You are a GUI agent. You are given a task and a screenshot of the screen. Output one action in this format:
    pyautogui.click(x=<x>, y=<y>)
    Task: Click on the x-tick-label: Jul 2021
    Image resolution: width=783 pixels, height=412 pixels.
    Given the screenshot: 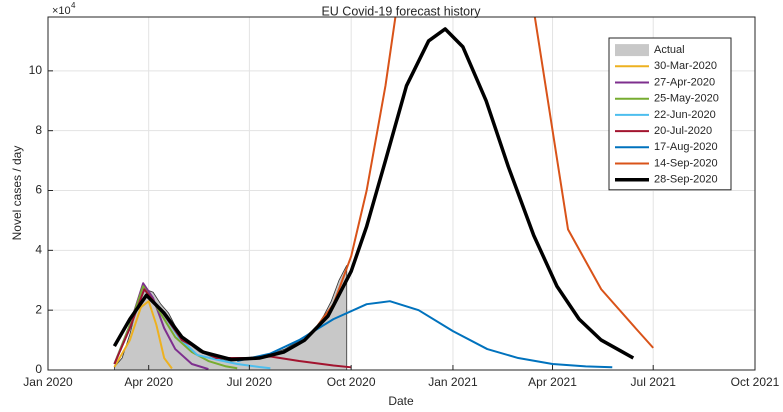 What is the action you would take?
    pyautogui.click(x=654, y=382)
    